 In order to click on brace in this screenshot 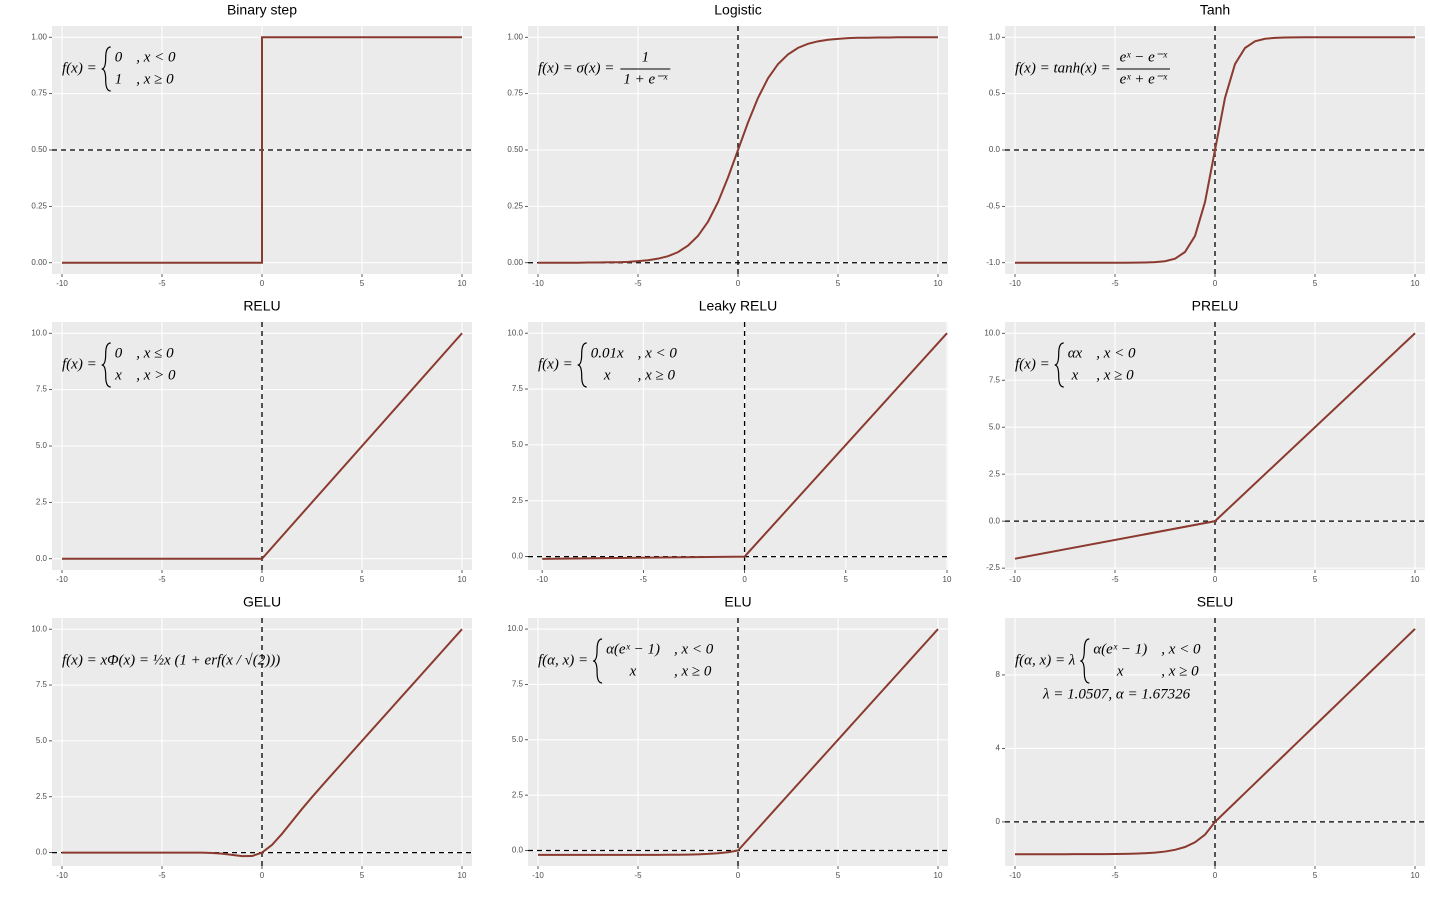, I will do `click(582, 365)`.